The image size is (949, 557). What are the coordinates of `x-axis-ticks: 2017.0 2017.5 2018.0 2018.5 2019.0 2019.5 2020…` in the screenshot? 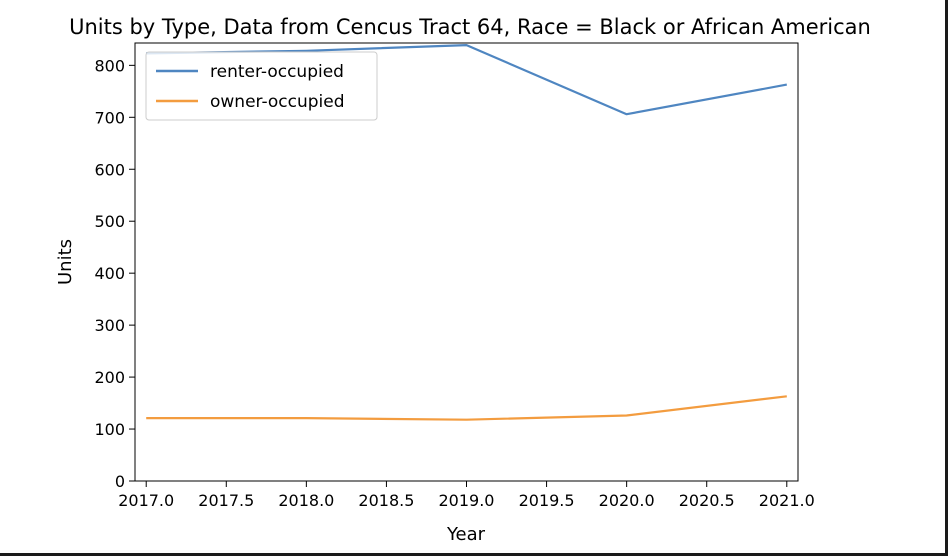 It's located at (466, 495).